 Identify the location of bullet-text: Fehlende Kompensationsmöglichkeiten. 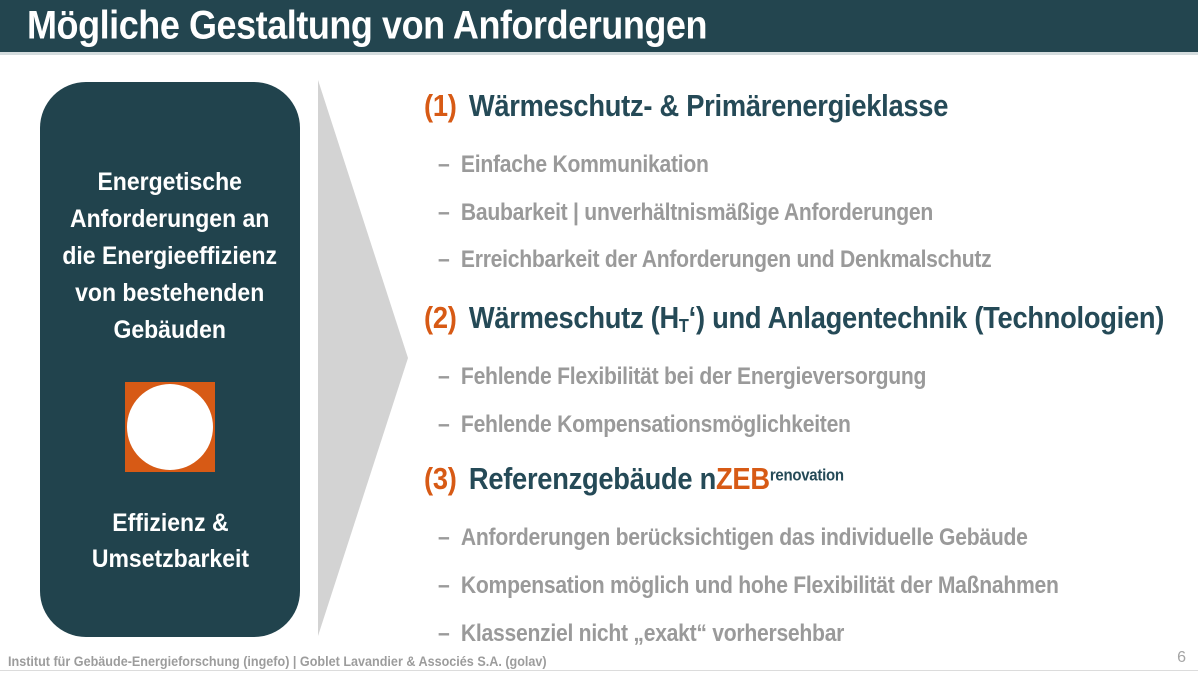
(655, 424).